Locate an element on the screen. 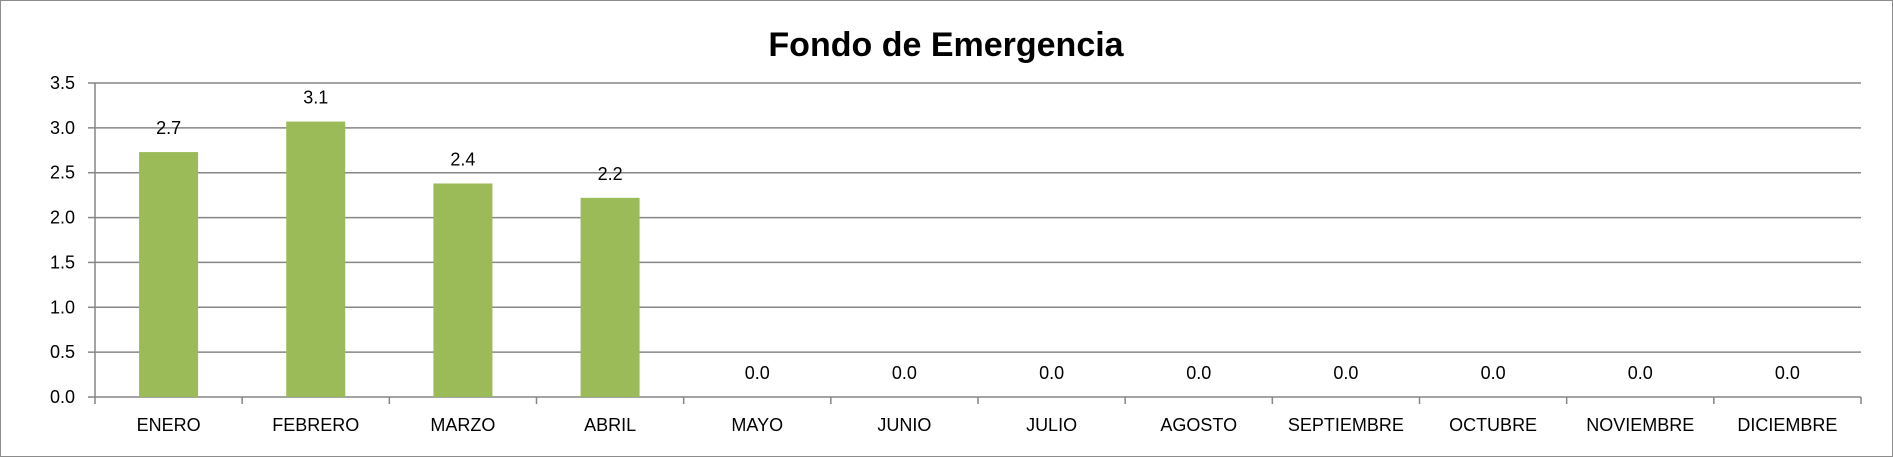  y-tick-label: 0.5 is located at coordinates (62, 352).